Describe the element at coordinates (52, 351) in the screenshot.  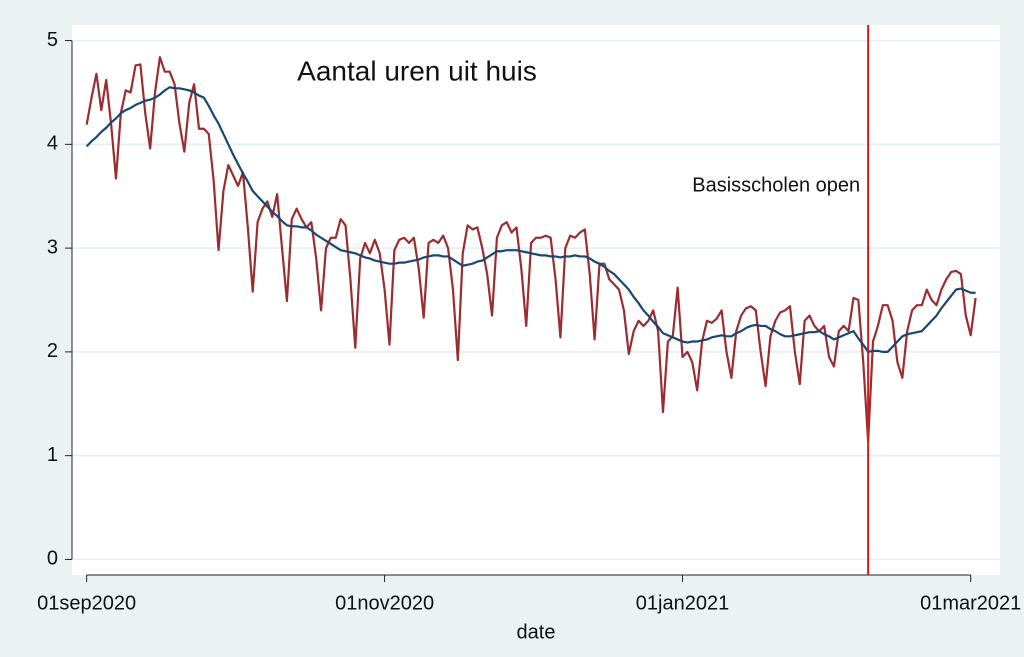
I see `y-tick-label: 2` at that location.